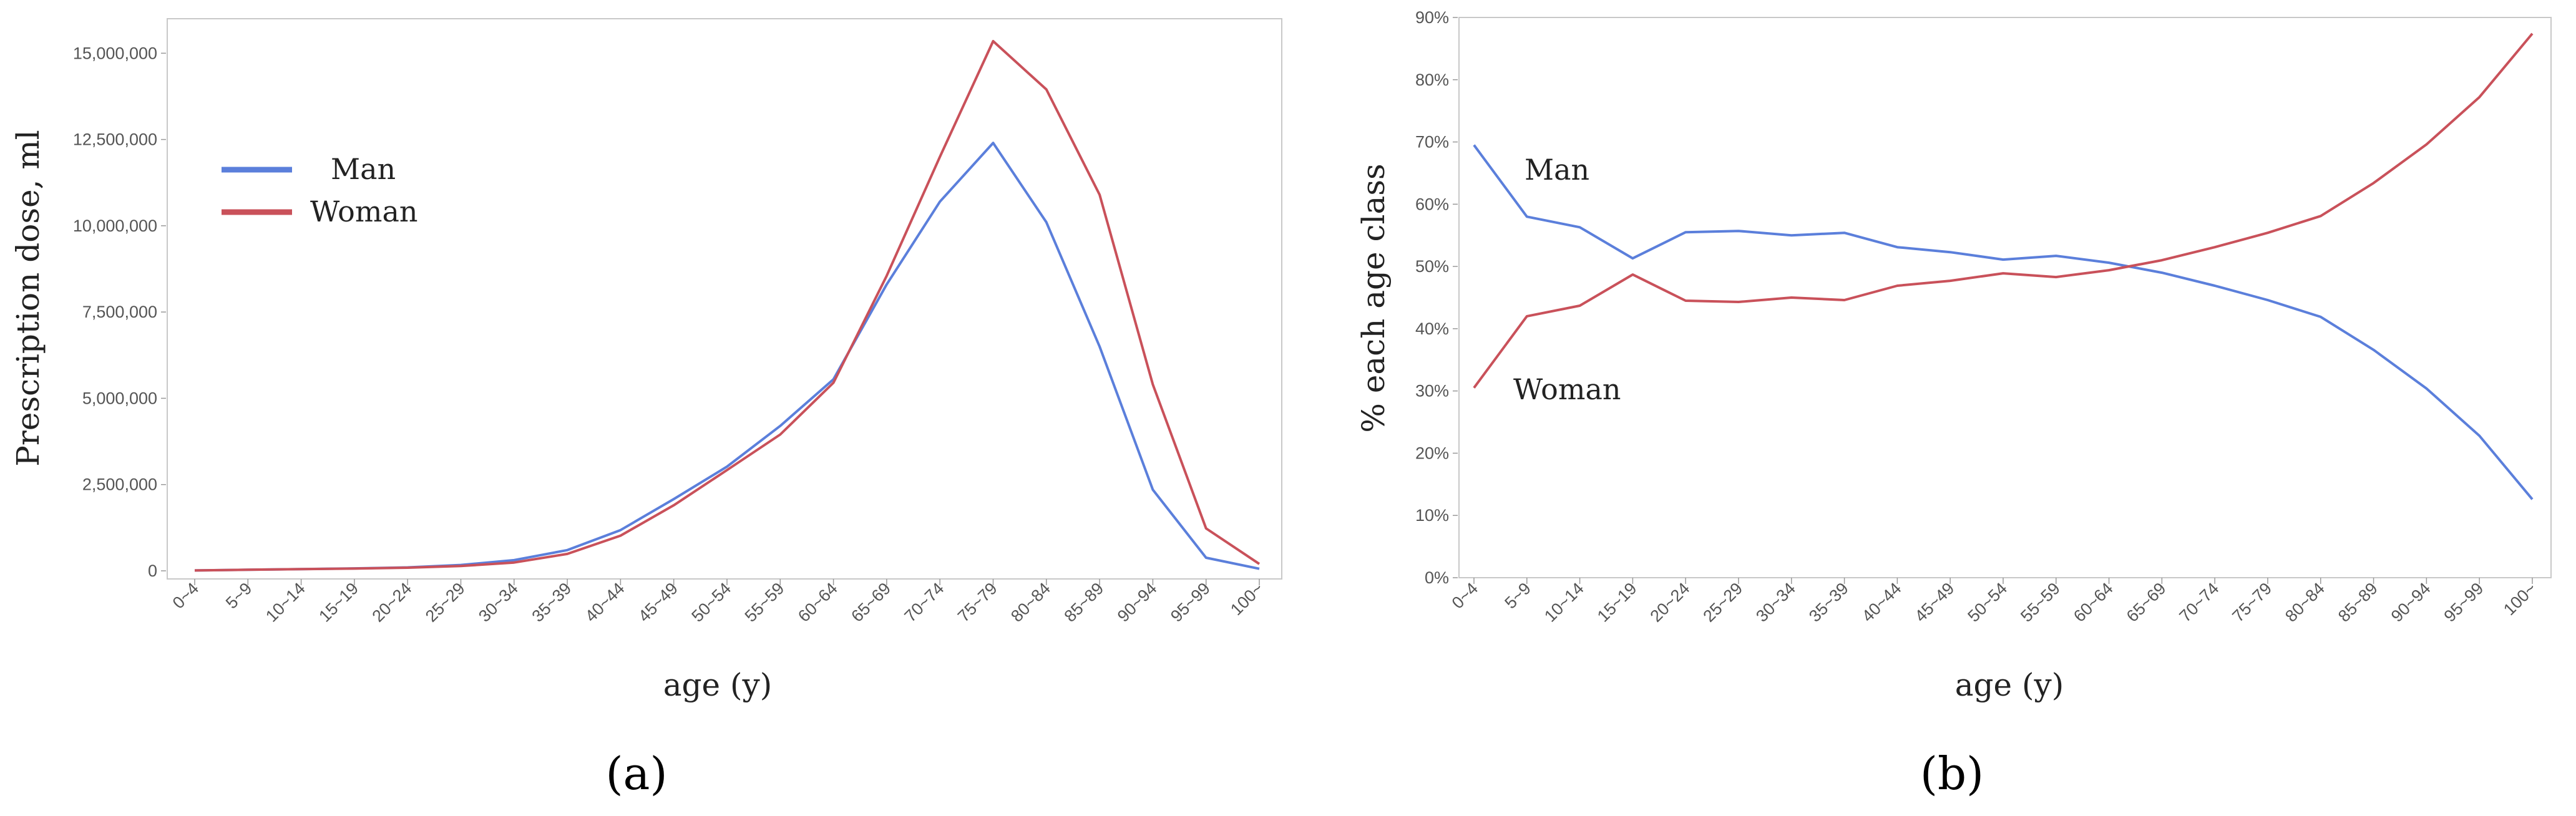  I want to click on chart-b-xtick-label: 75~79, so click(2251, 603).